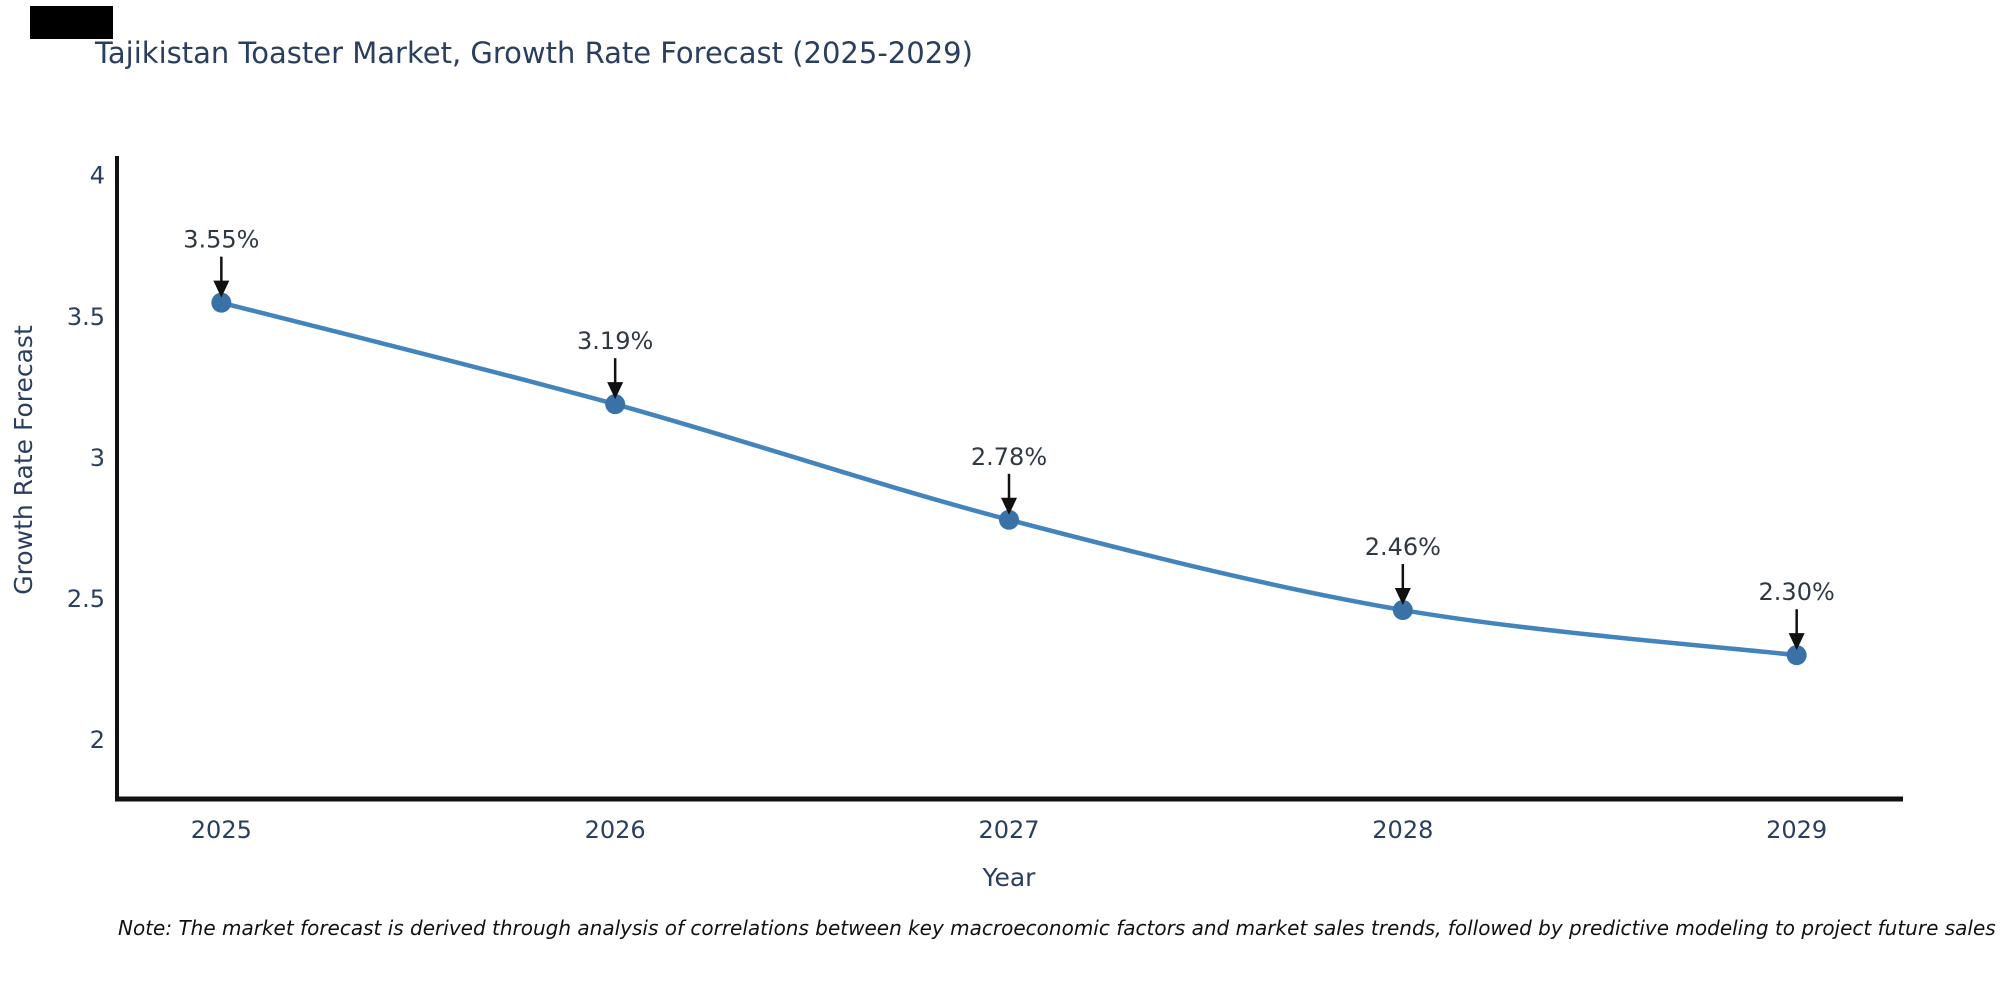 This screenshot has height=1000, width=2000. I want to click on x-tick-label: 2025, so click(221, 830).